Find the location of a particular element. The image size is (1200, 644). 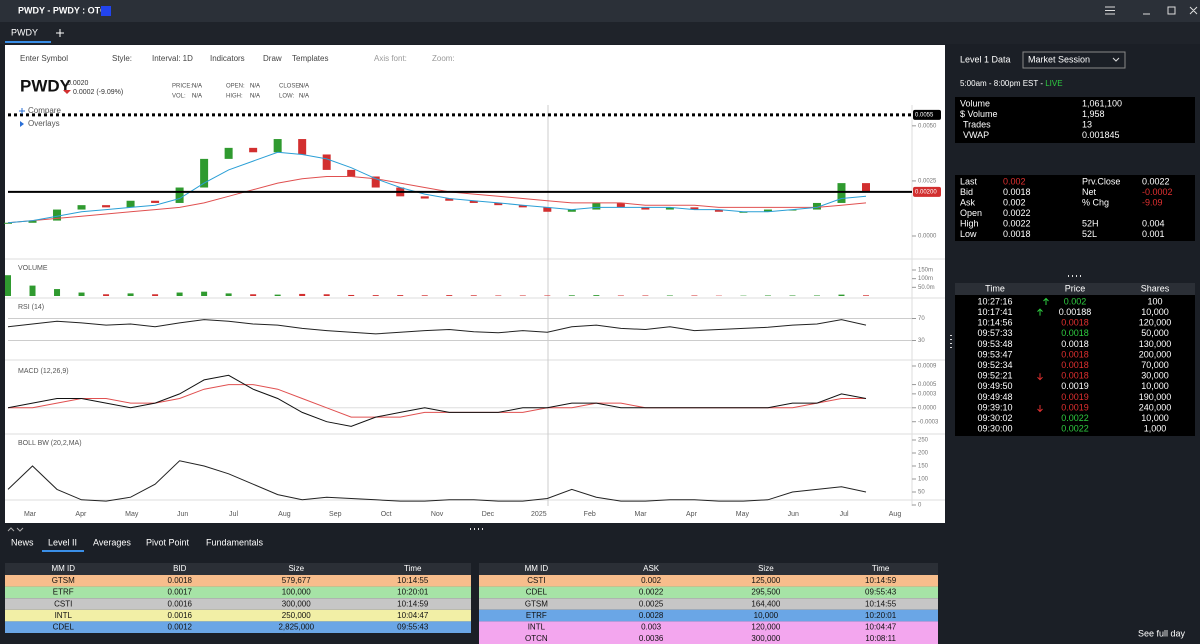

x-tick-label: Dec is located at coordinates (488, 514).